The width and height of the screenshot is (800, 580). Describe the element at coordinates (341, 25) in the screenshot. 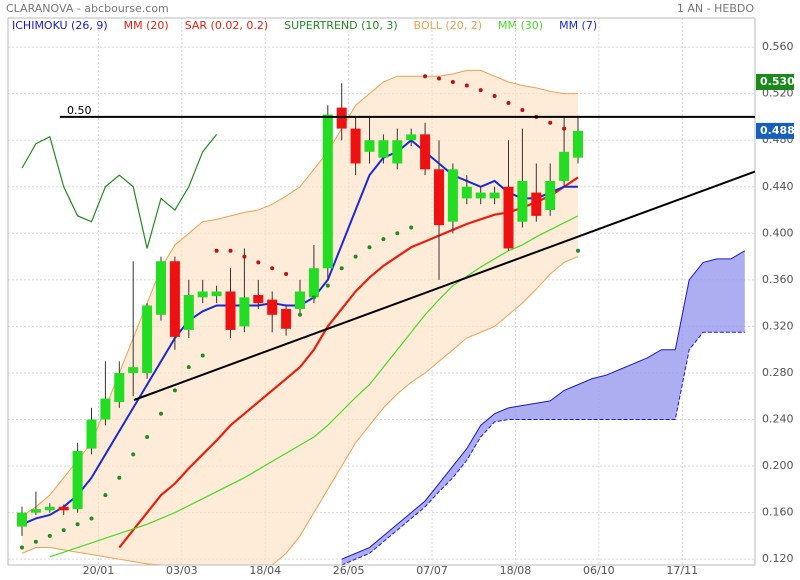

I see `legend-entry: SUPERTREND (10, 3)` at that location.